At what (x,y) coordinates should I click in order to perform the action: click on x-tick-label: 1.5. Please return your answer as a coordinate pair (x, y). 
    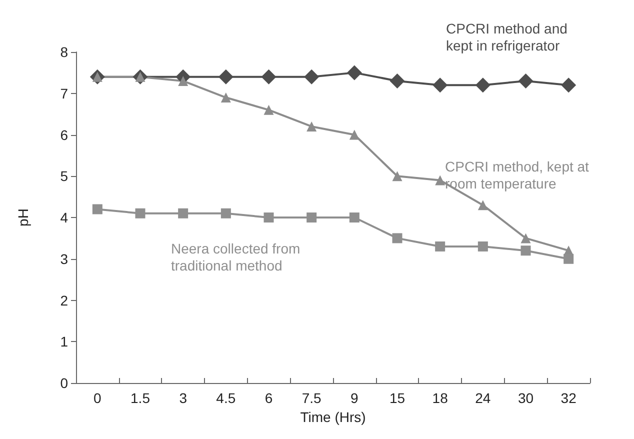
    Looking at the image, I should click on (140, 398).